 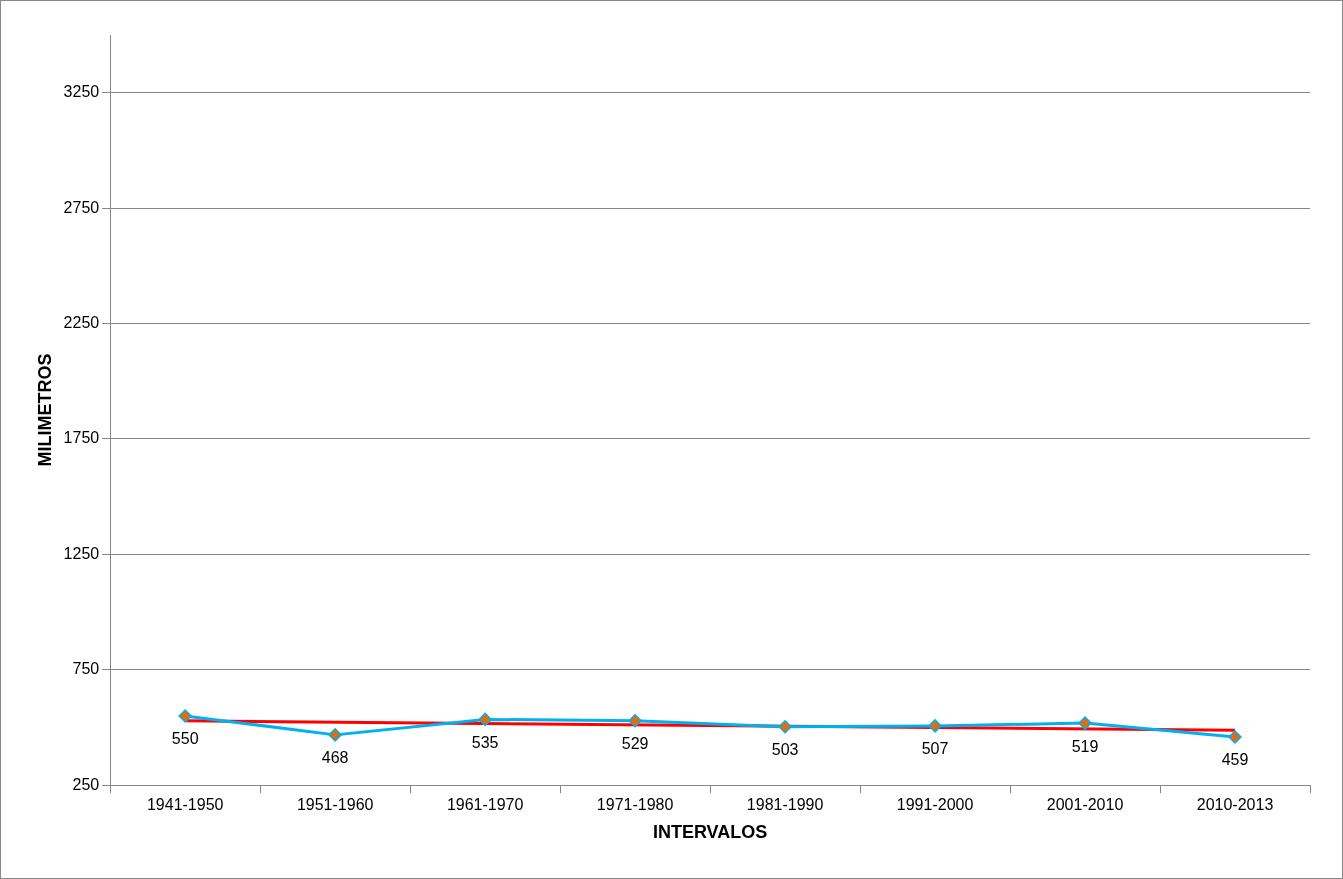 What do you see at coordinates (1235, 805) in the screenshot?
I see `x-tick-label: 2010-2013` at bounding box center [1235, 805].